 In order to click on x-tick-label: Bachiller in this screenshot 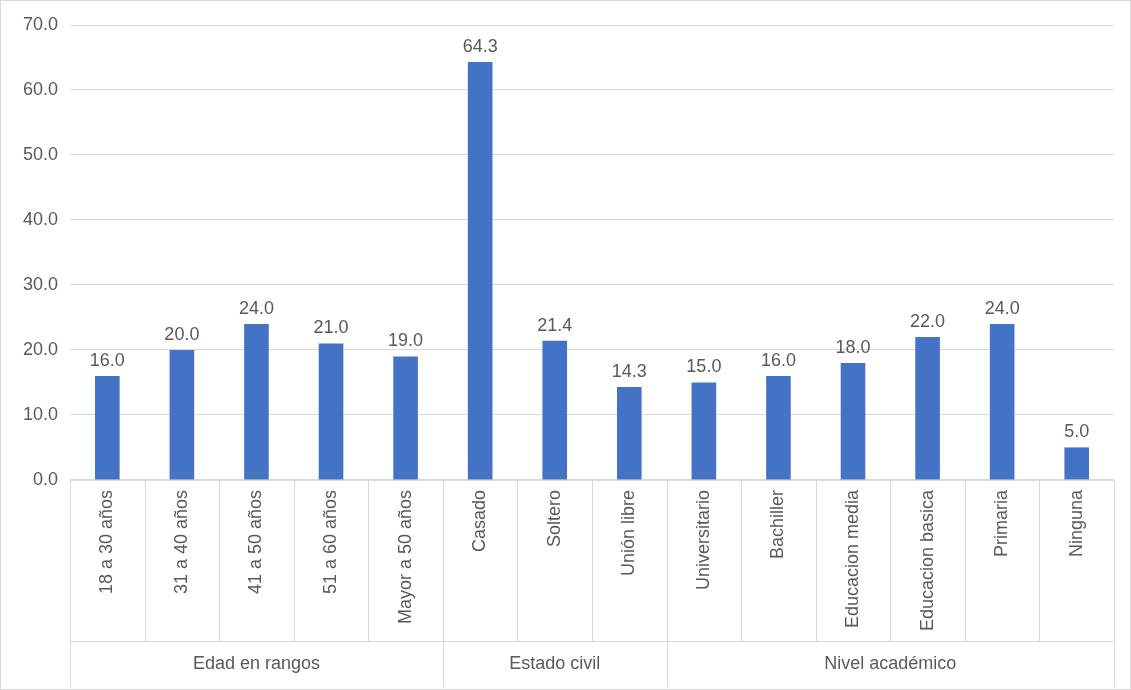, I will do `click(777, 524)`.